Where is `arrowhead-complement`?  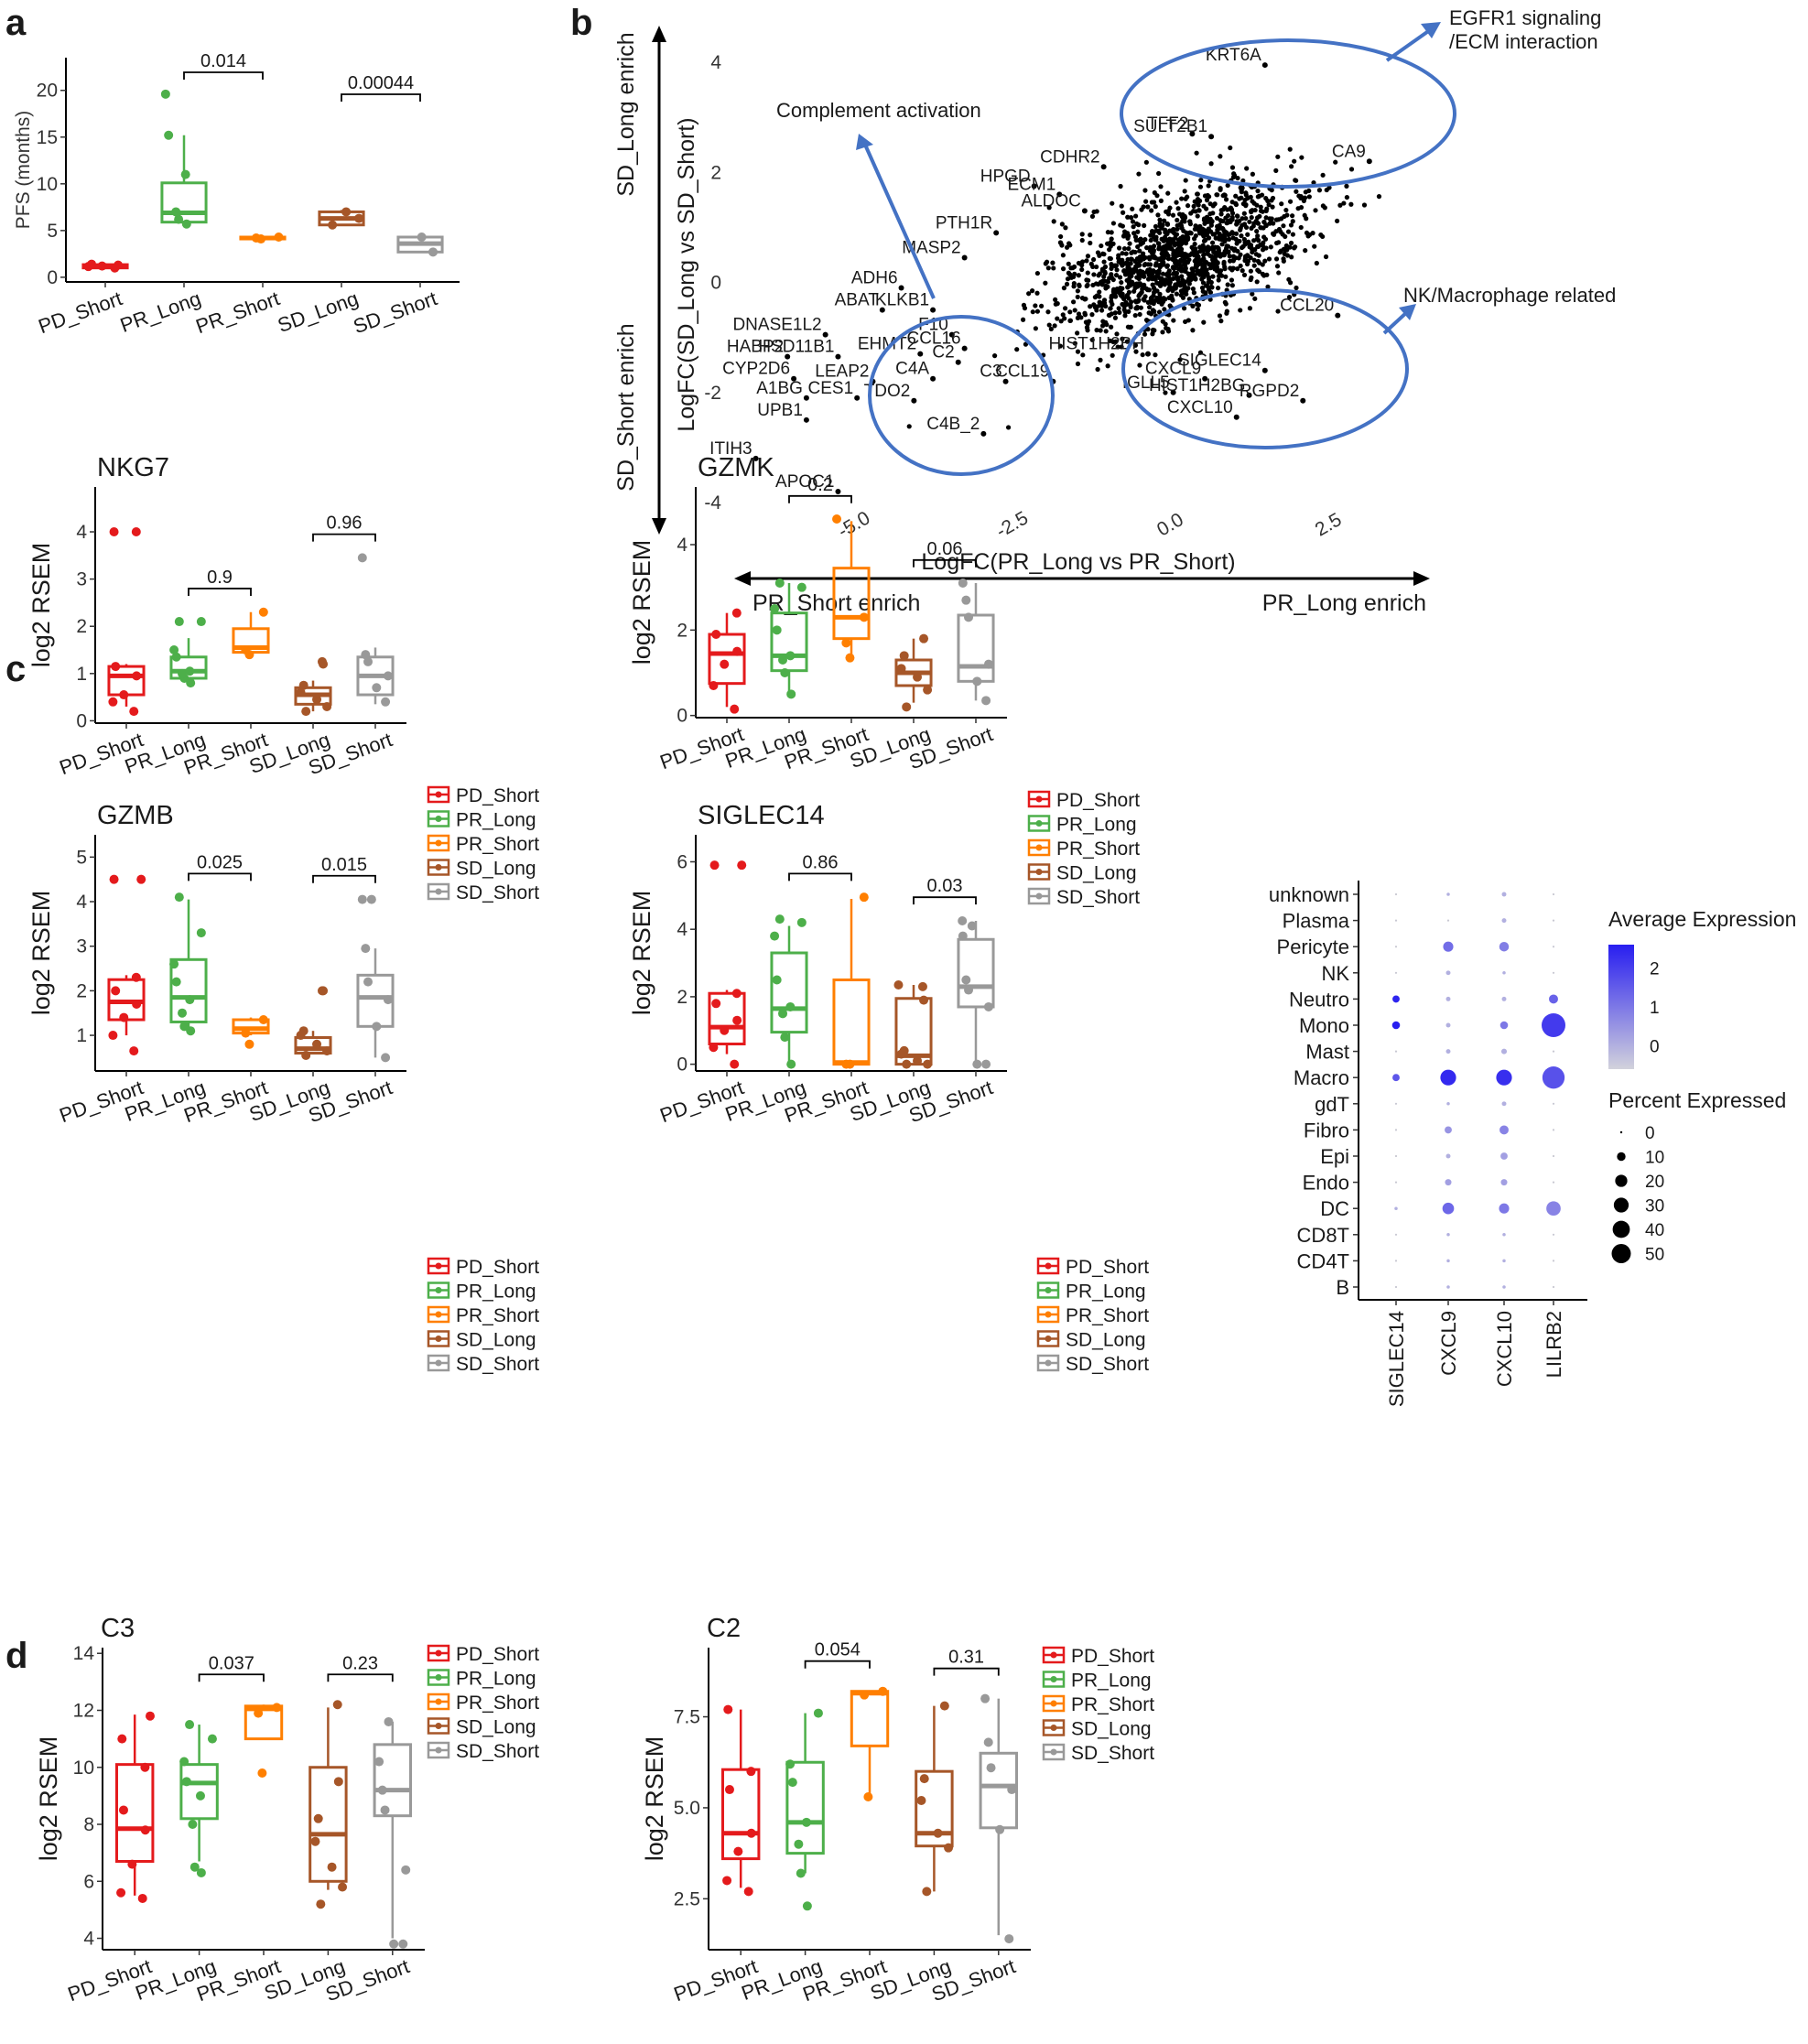
arrowhead-complement is located at coordinates (864, 142).